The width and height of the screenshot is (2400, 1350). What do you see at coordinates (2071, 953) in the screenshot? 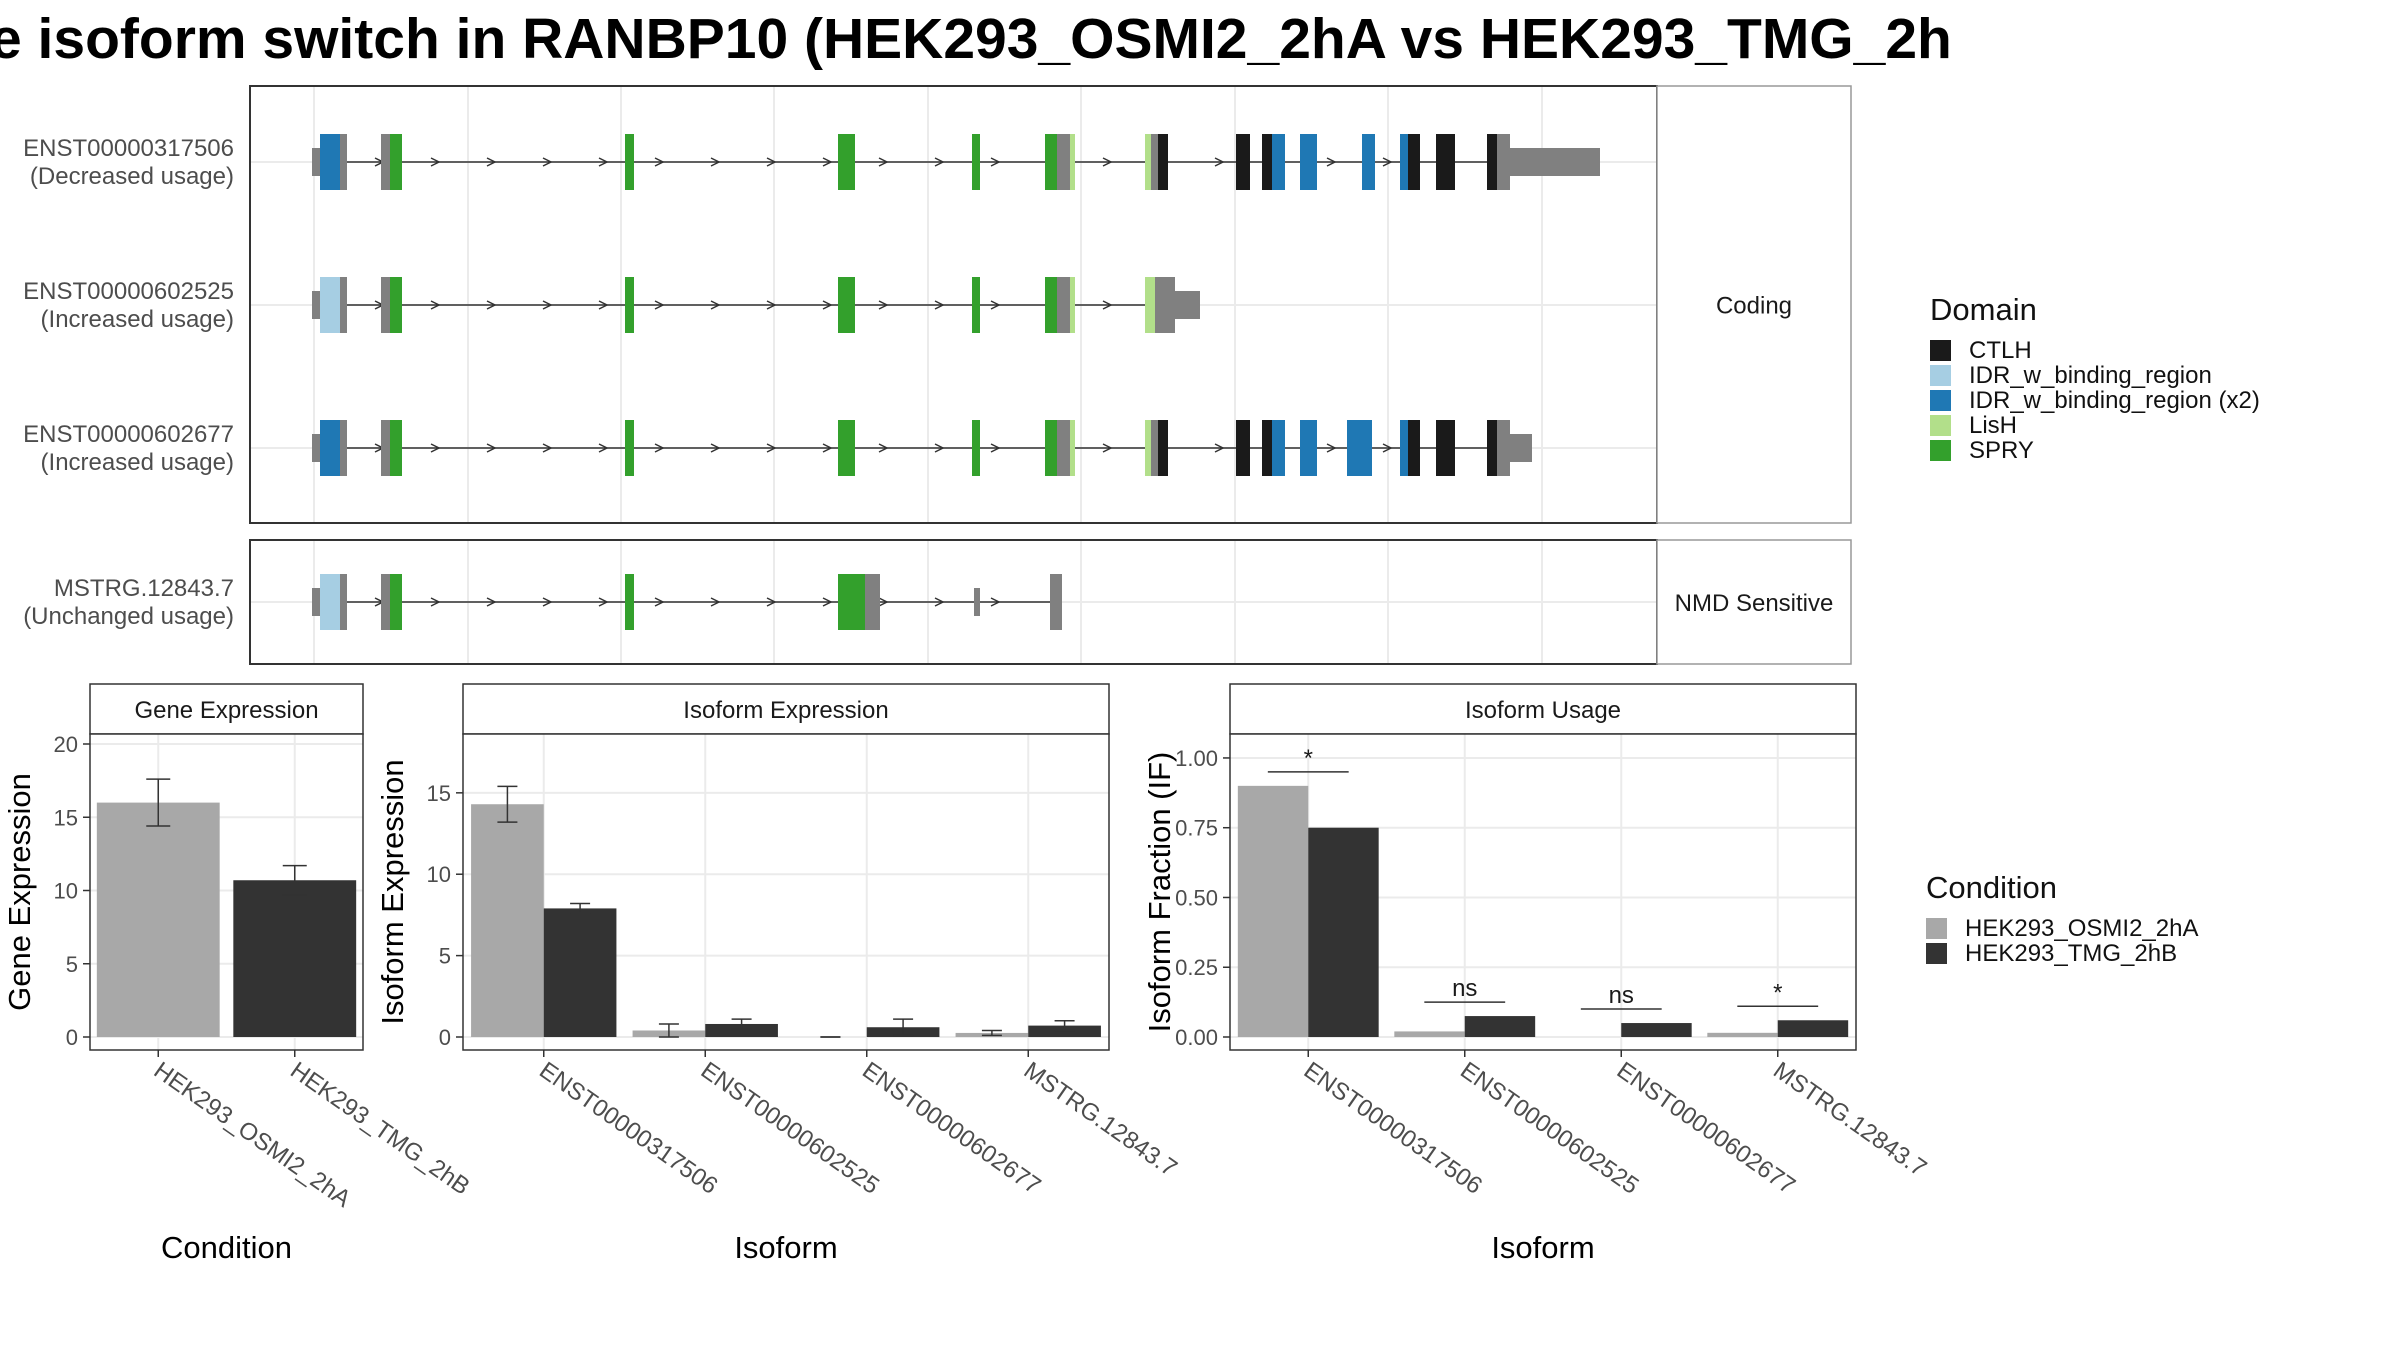
I see `legend-label: HEK293_TMG_2hB` at bounding box center [2071, 953].